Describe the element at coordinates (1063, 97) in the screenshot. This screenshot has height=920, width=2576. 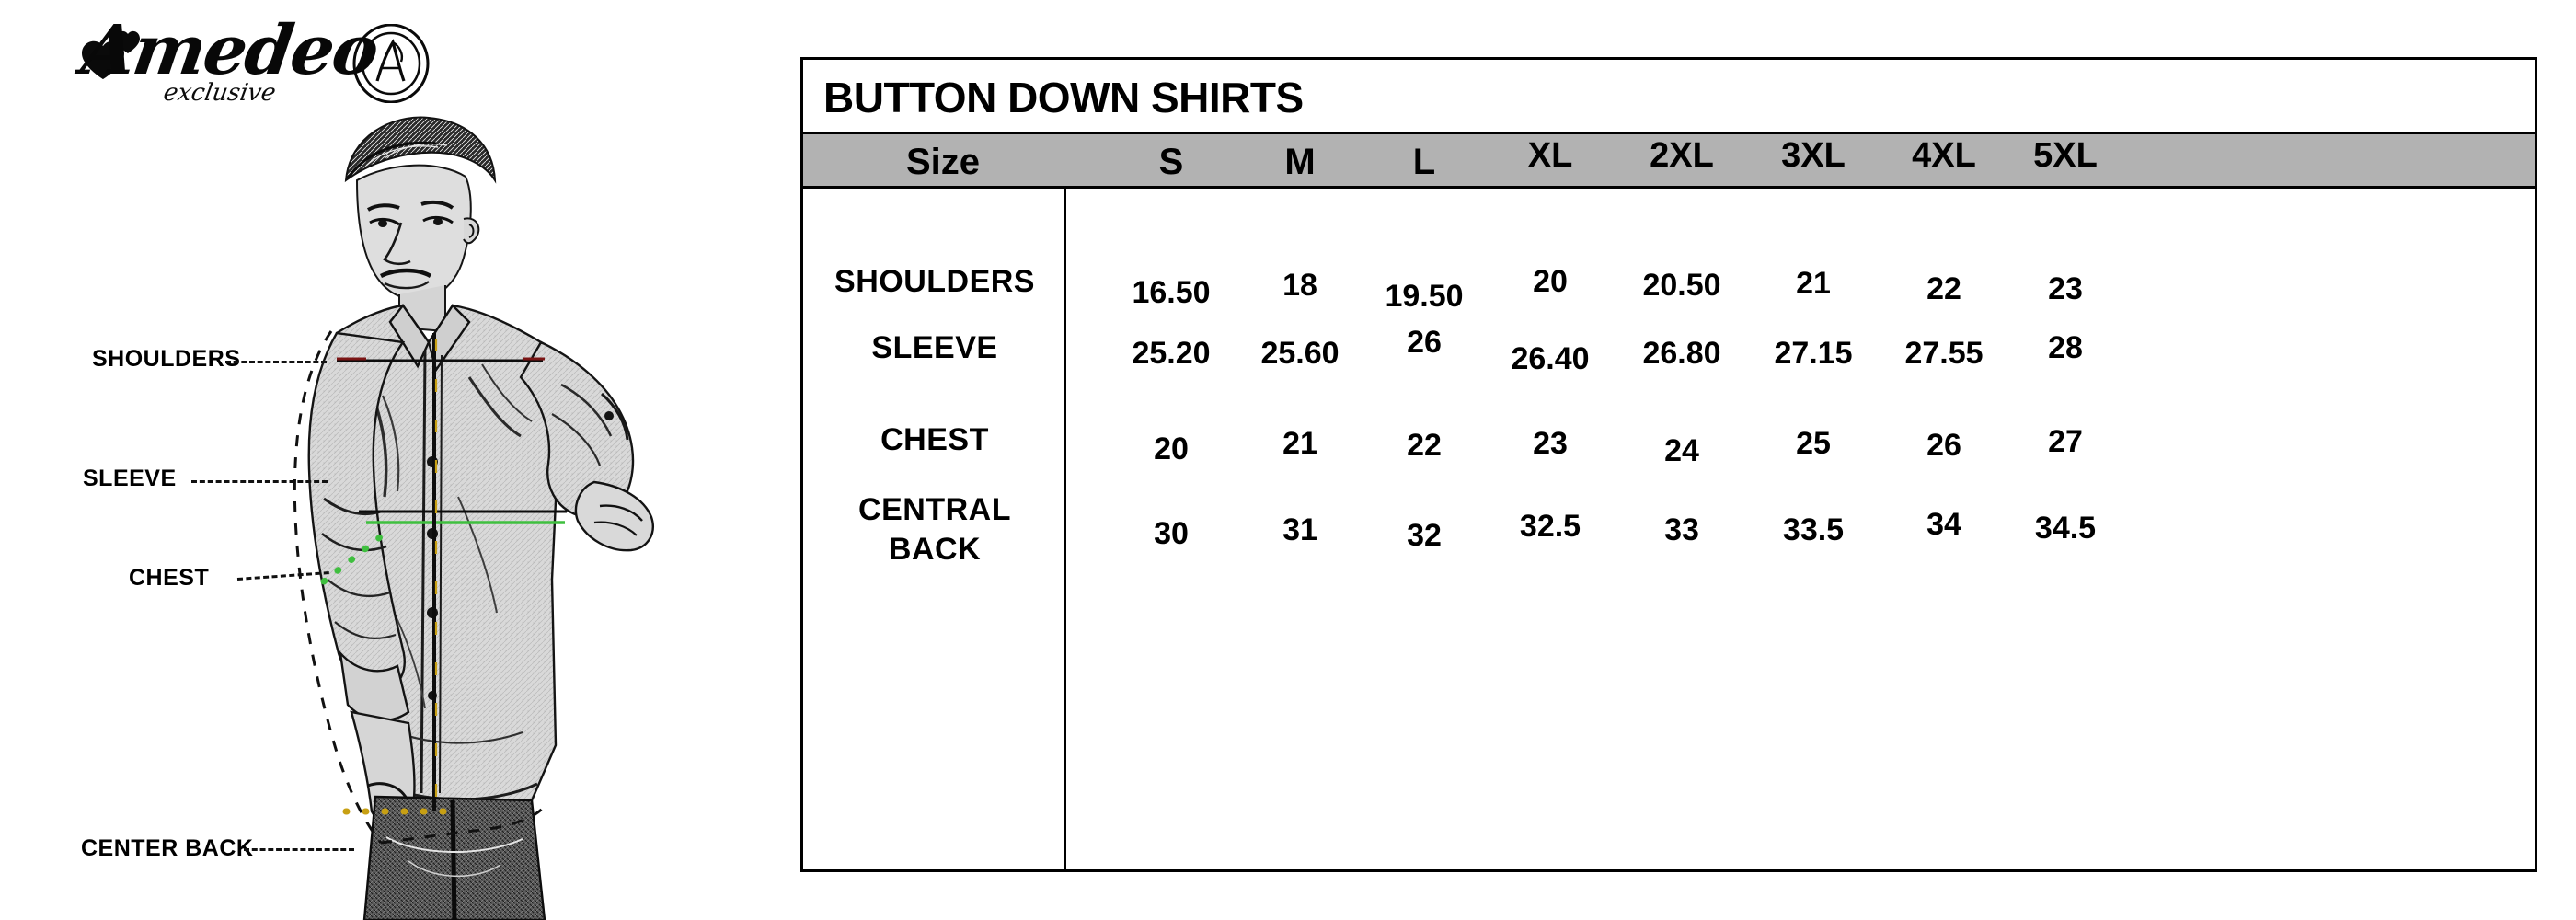
I see `table-title: BUTTON DOWN SHIRTS` at that location.